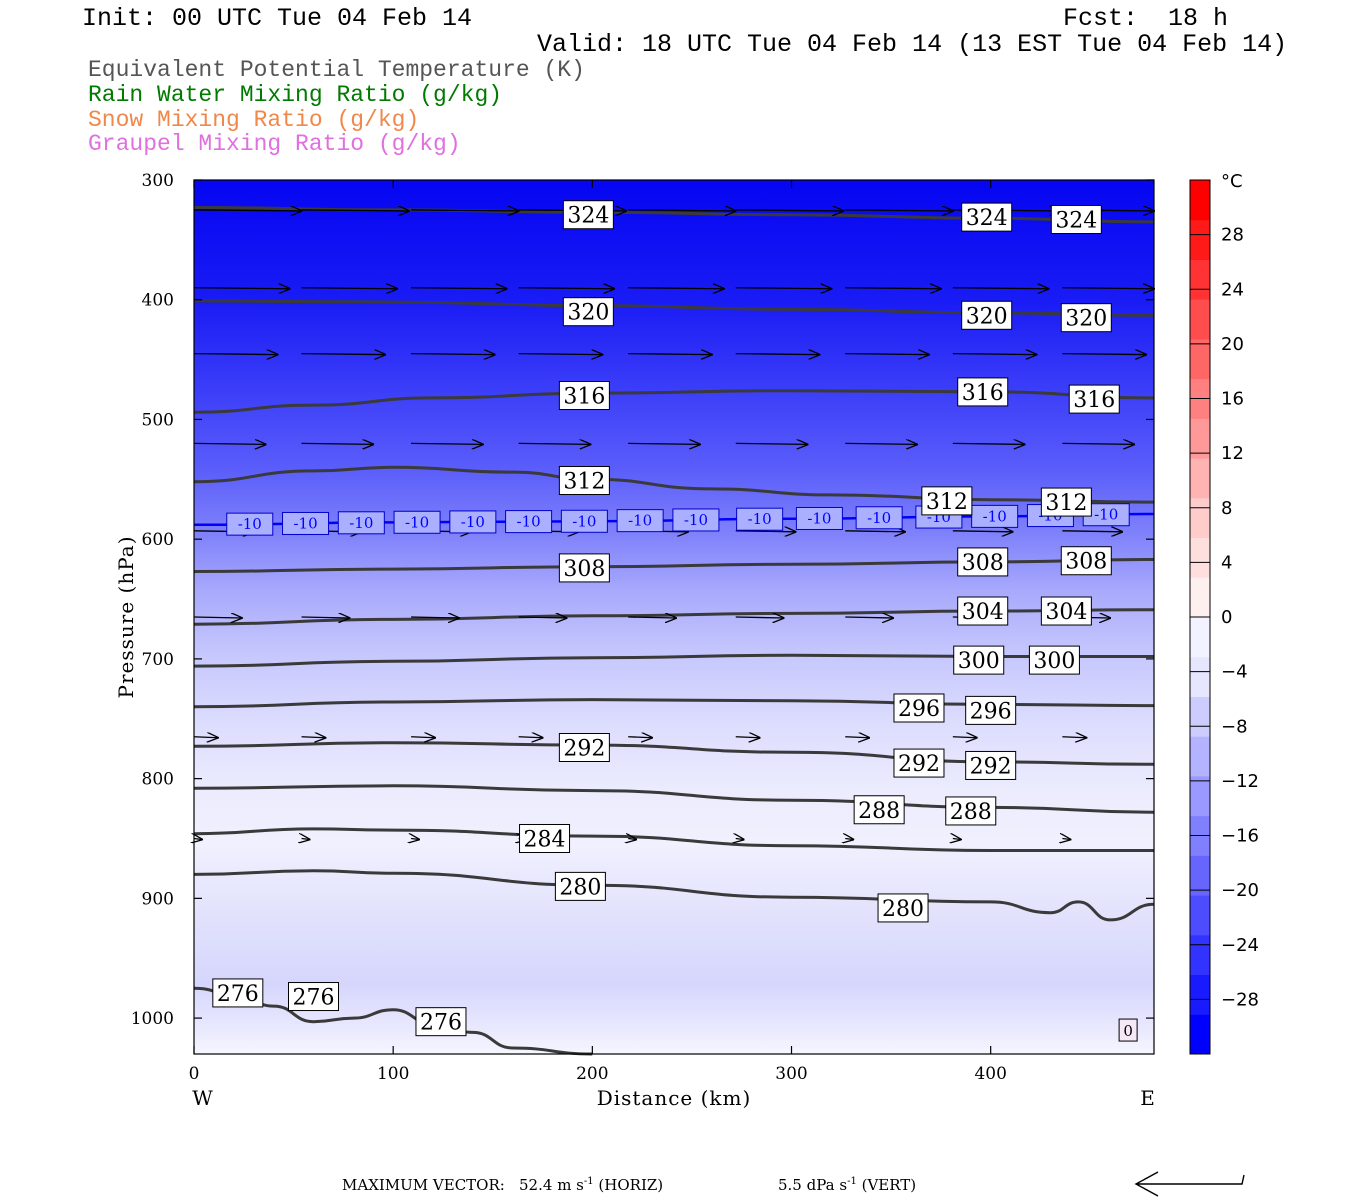  What do you see at coordinates (1224, 617) in the screenshot?
I see `colorbar: 28 24 20 16 12 8 4 0 −4 −8 −12 −16 −20 −24 −28` at bounding box center [1224, 617].